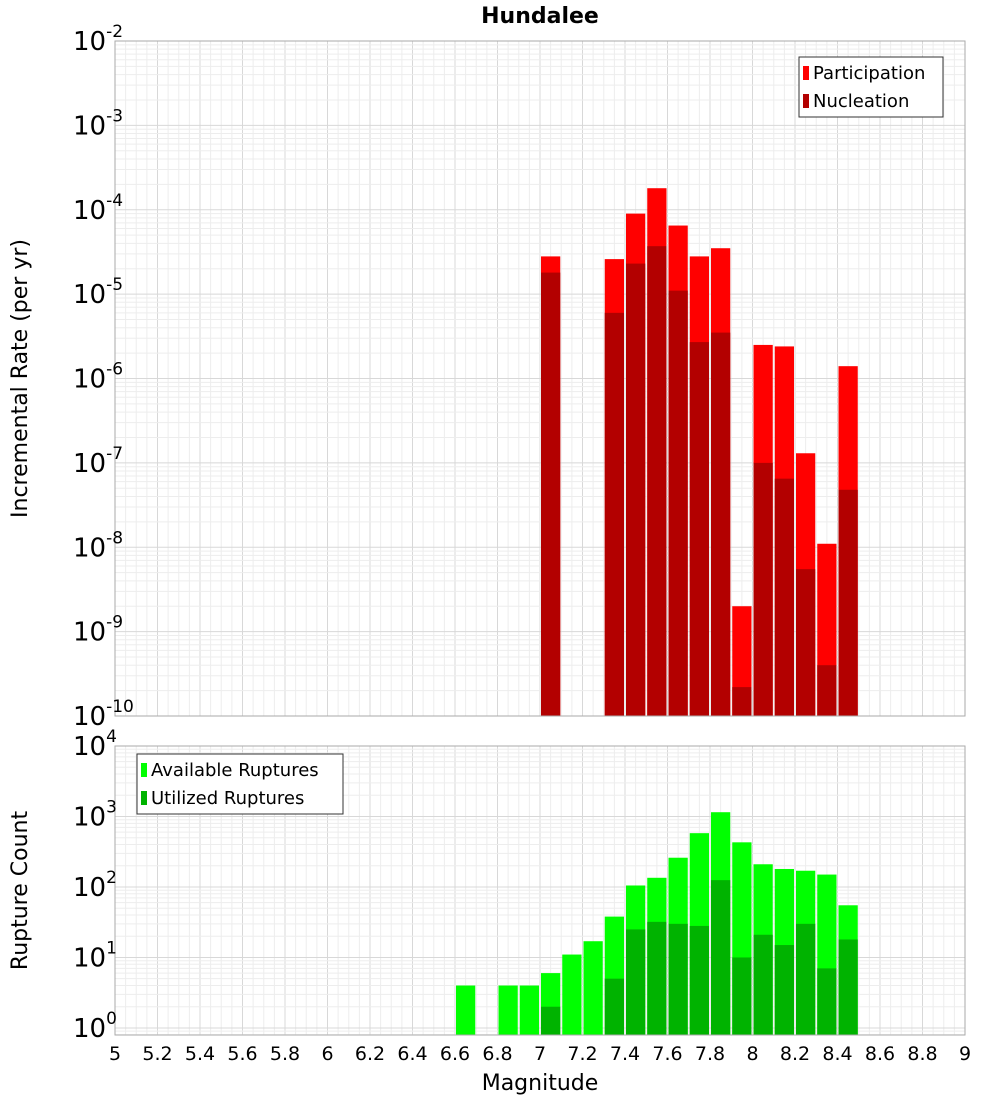 This screenshot has height=1100, width=1000. What do you see at coordinates (582, 1054) in the screenshot?
I see `x-tick-label: 7.2` at bounding box center [582, 1054].